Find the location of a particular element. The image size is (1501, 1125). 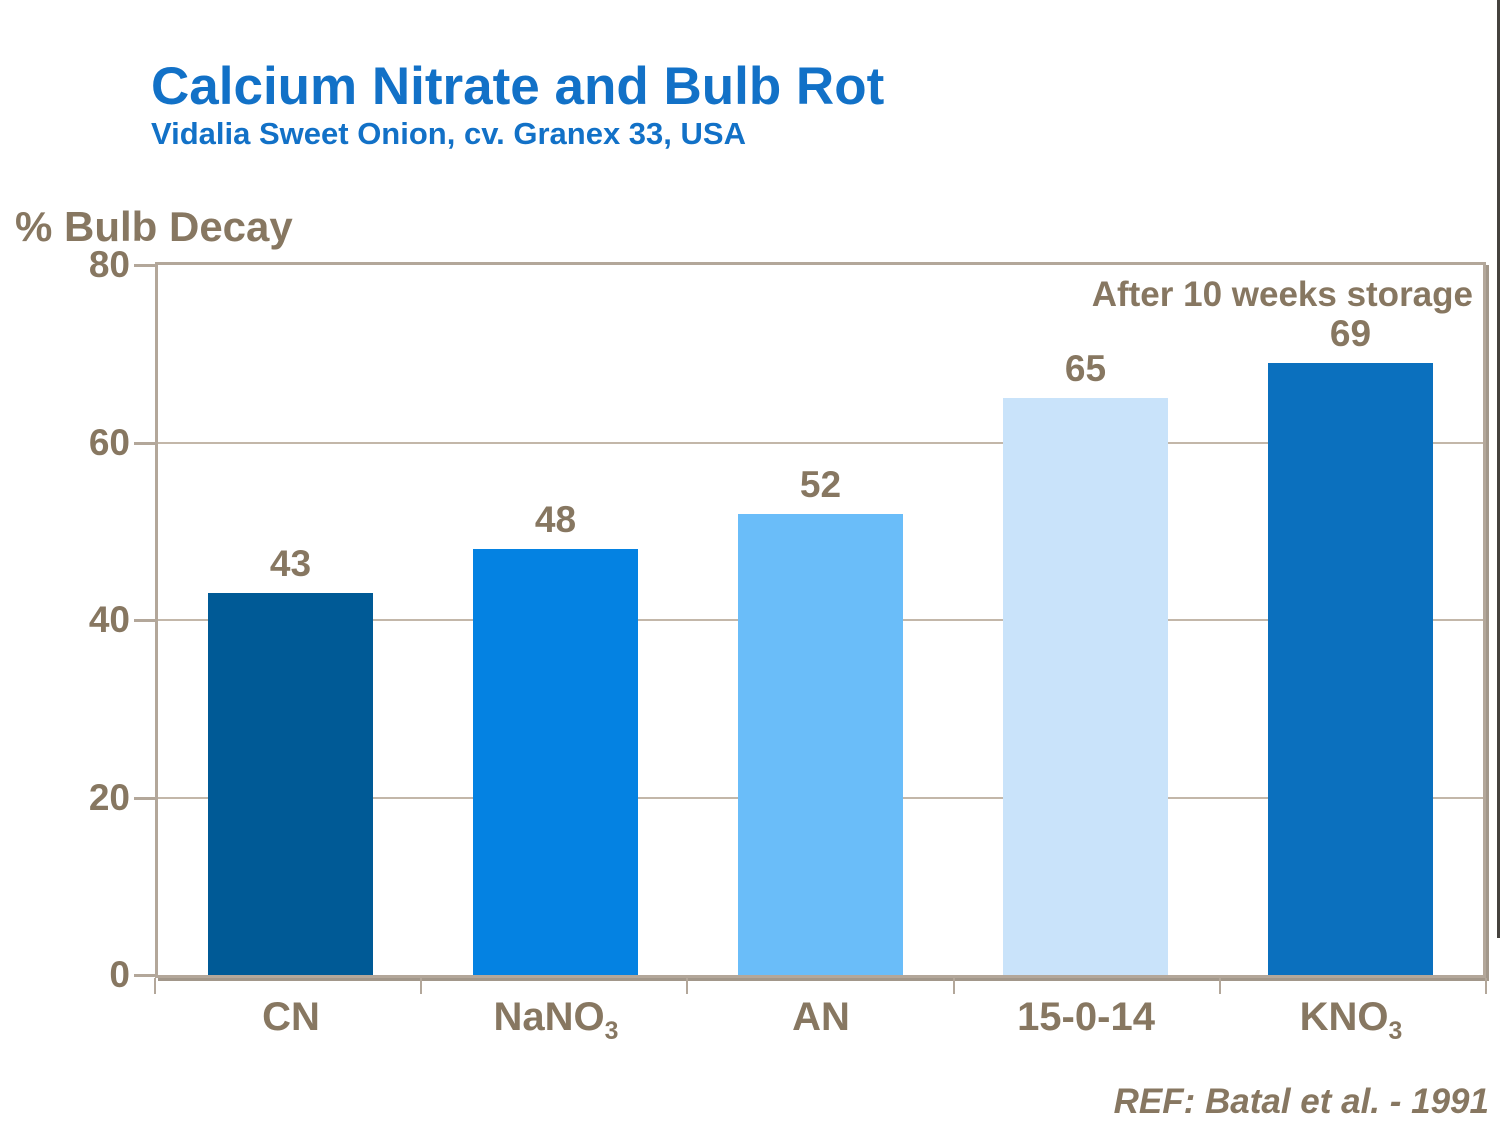

x-category-label-AN: AN is located at coordinates (821, 1017).